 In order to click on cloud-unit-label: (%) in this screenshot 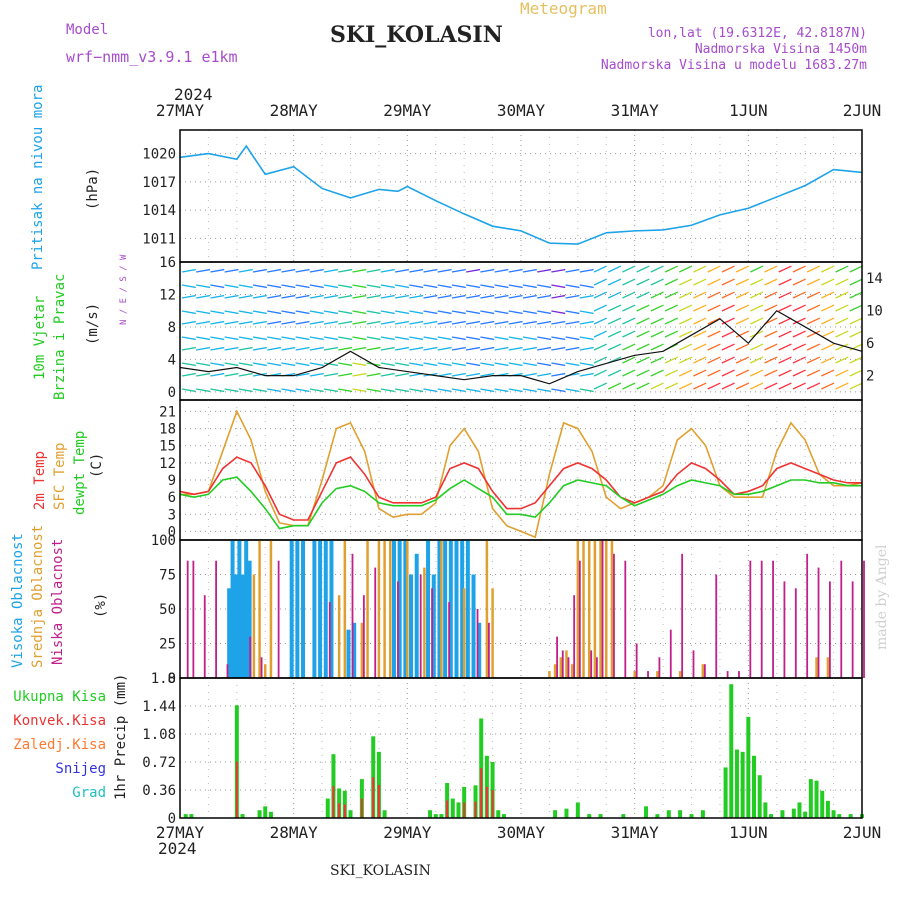, I will do `click(101, 605)`.